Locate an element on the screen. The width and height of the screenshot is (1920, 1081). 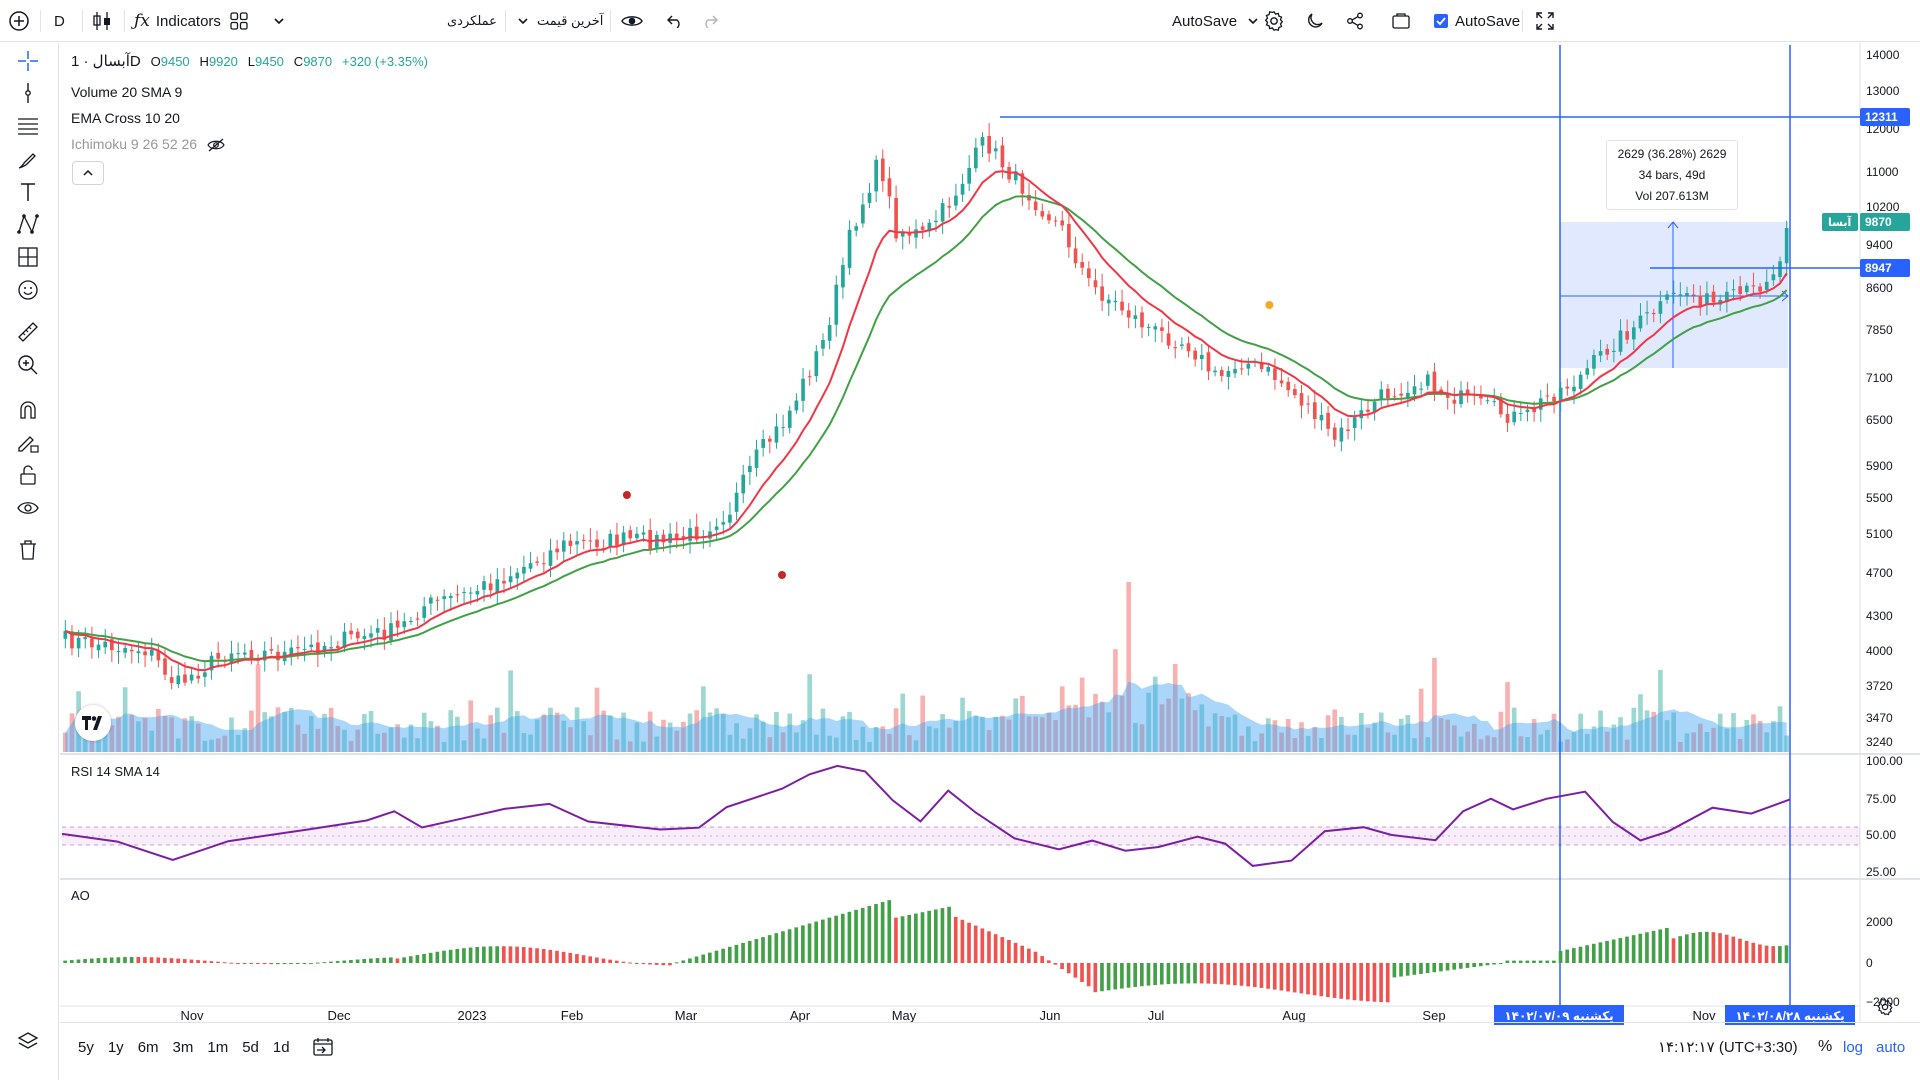
magnet-tool is located at coordinates (28, 410).